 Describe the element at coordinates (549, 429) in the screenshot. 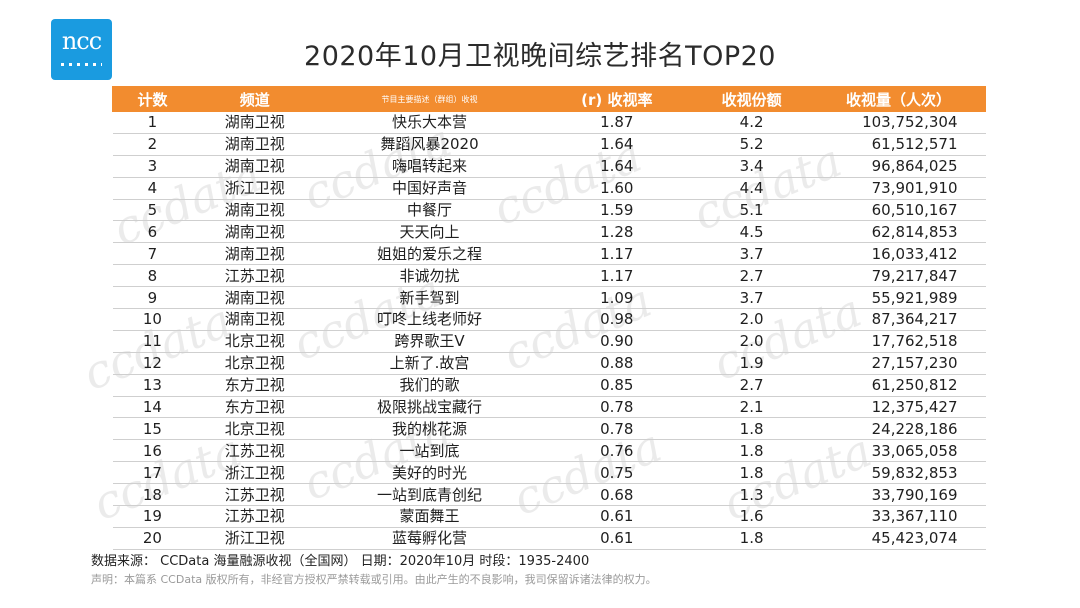

I see `table-row: 15 北京卫视 我的桃花源 0.78 1.8 24,228,186` at that location.